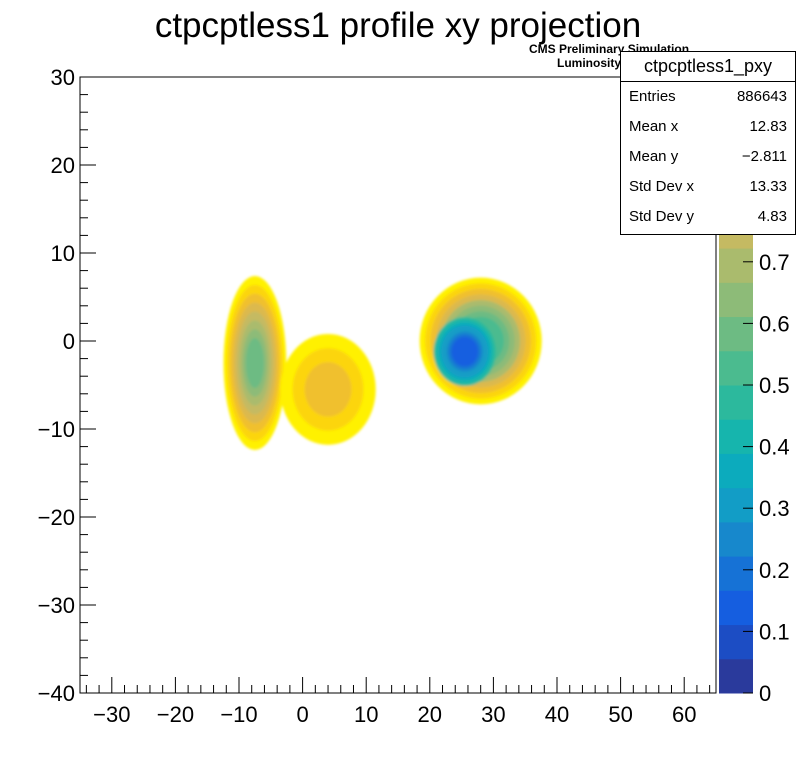 The image size is (796, 772). I want to click on y-tick-label: 20, so click(63, 165).